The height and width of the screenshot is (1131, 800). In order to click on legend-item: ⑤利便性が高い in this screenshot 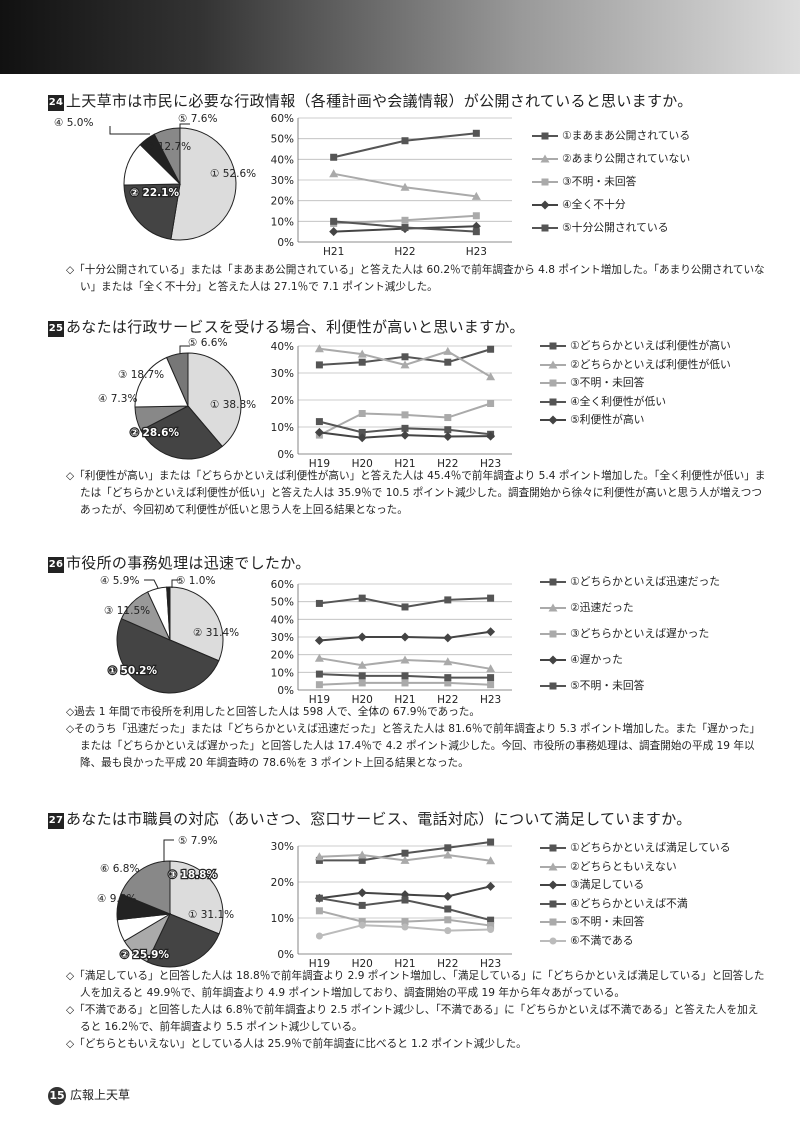, I will do `click(592, 420)`.